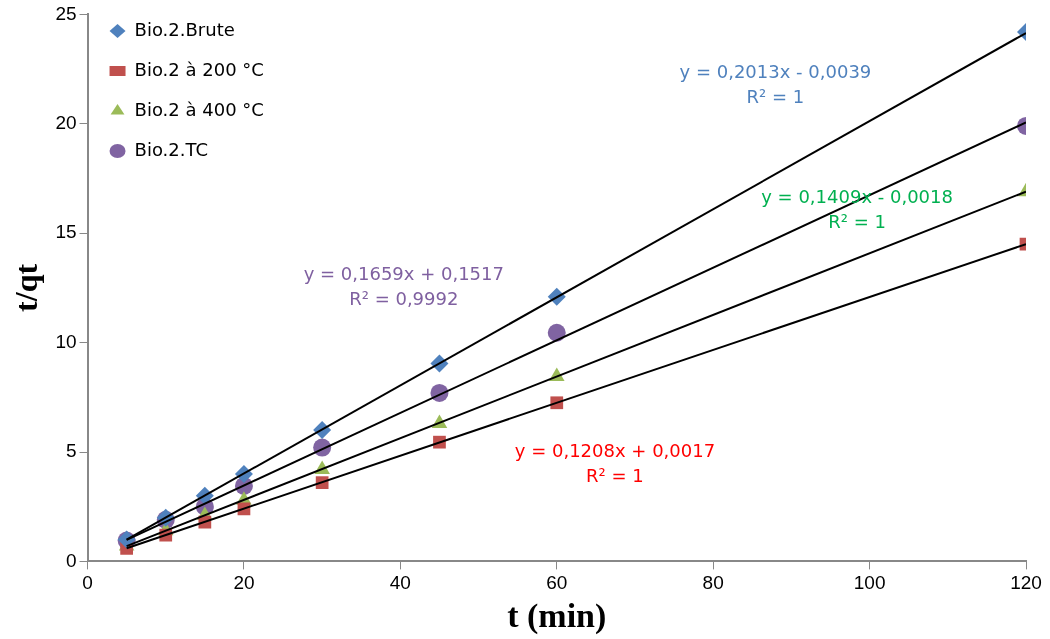 Image resolution: width=1050 pixels, height=639 pixels. I want to click on x-tick-label: 120, so click(1026, 583).